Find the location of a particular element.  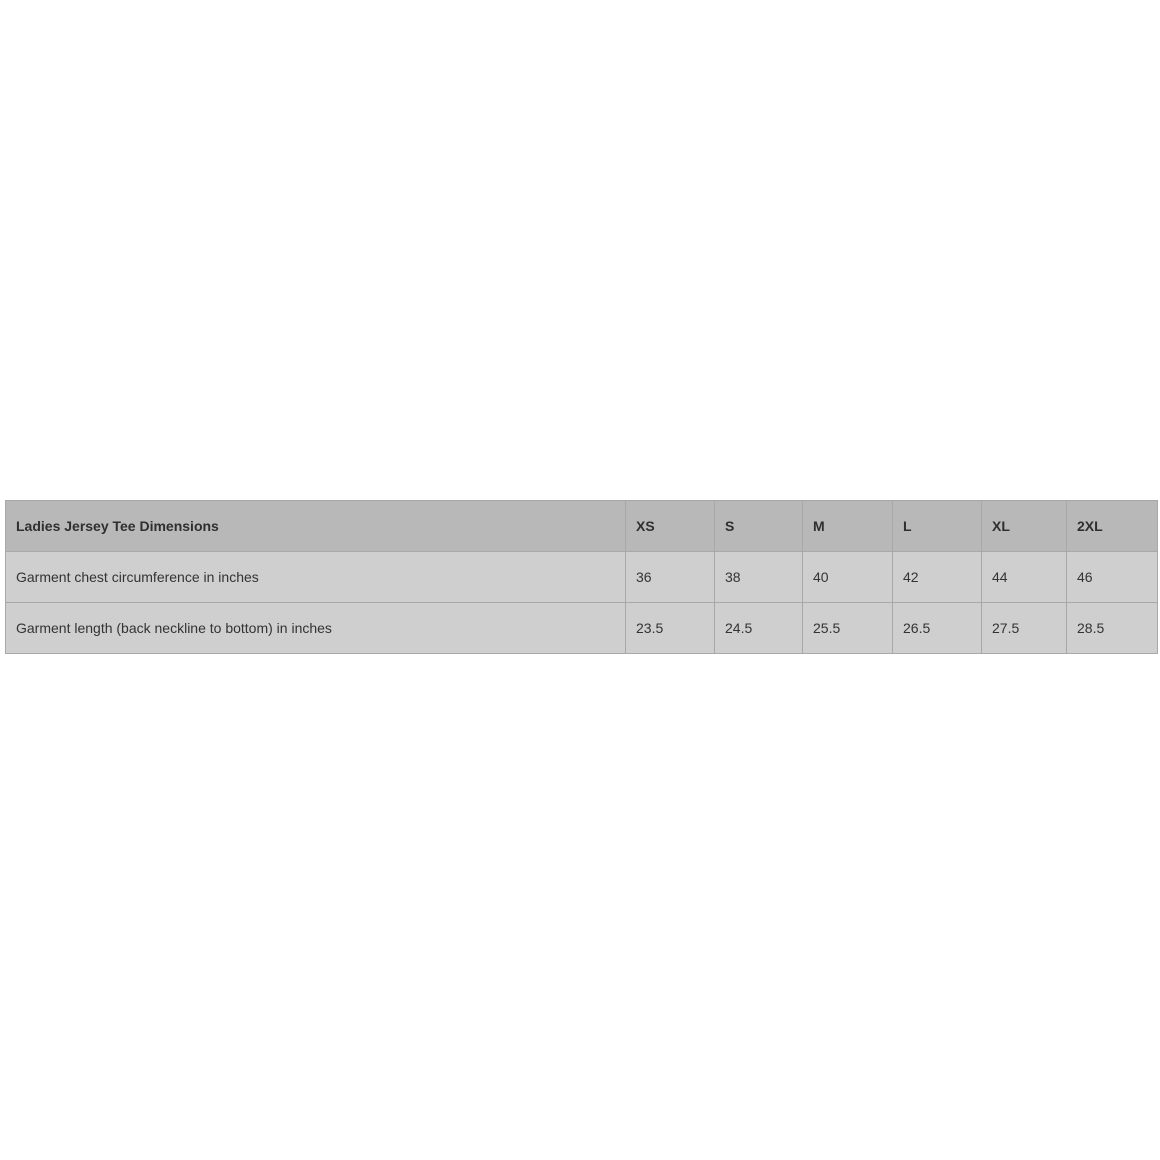

cell-value: 27.5 is located at coordinates (1024, 628).